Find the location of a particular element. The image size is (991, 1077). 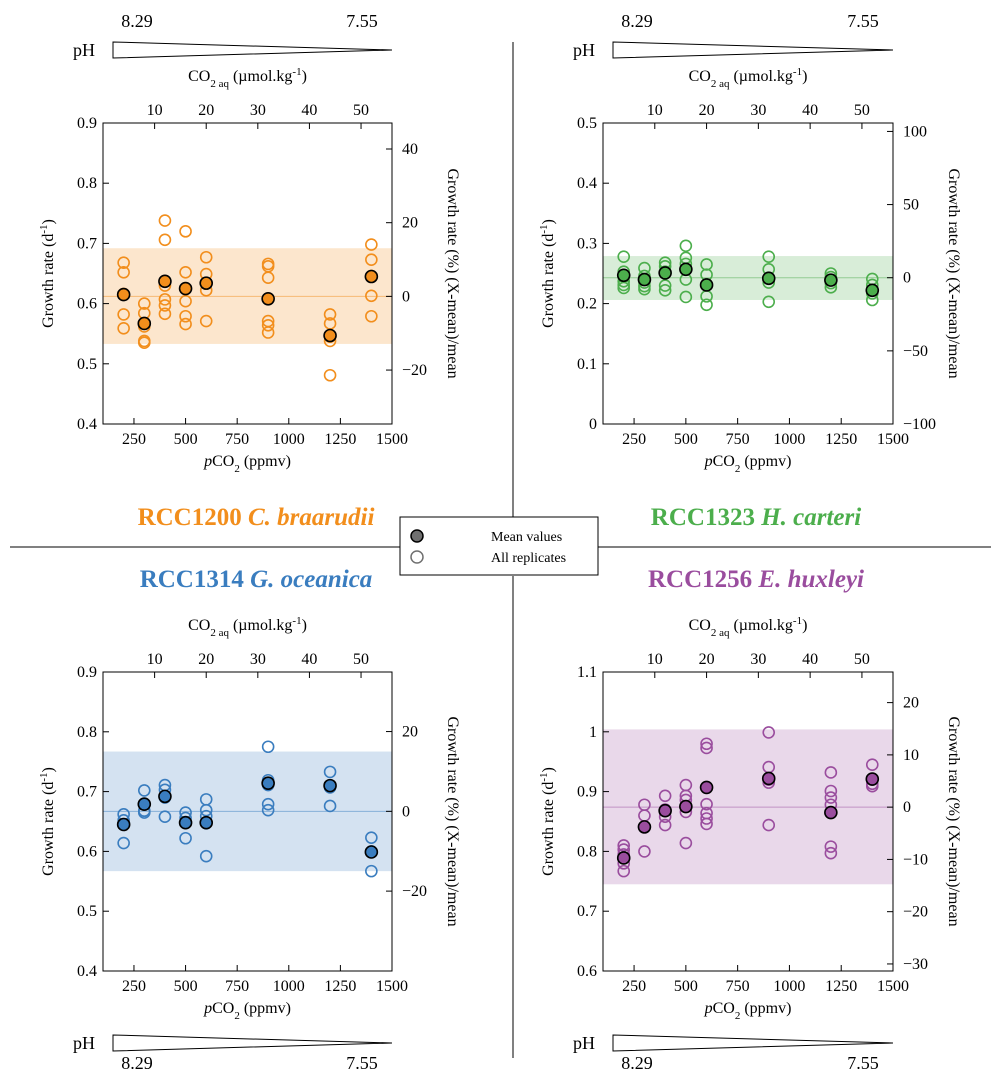

top-tick-label: 20 is located at coordinates (206, 659).